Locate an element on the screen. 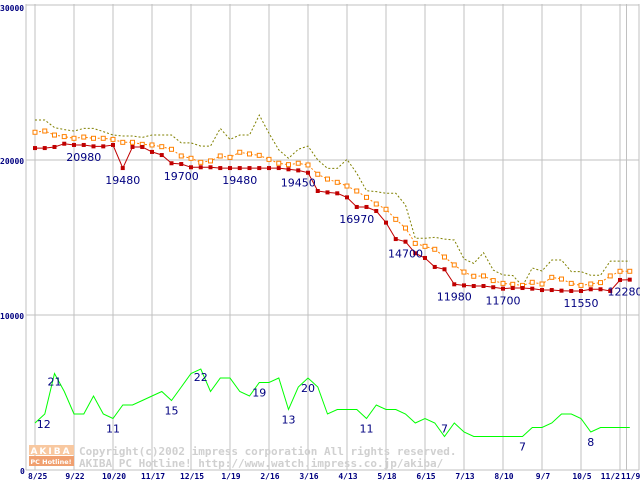  logo-pc-hotline-text: PC Hotline! is located at coordinates (50, 462).